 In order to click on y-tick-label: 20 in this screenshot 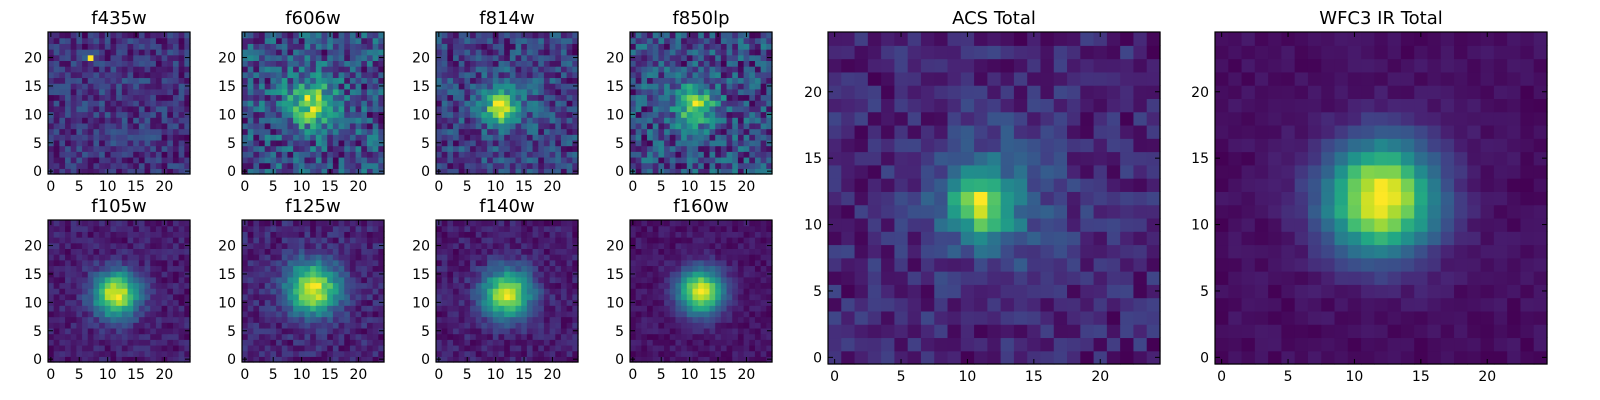, I will do `click(615, 59)`.